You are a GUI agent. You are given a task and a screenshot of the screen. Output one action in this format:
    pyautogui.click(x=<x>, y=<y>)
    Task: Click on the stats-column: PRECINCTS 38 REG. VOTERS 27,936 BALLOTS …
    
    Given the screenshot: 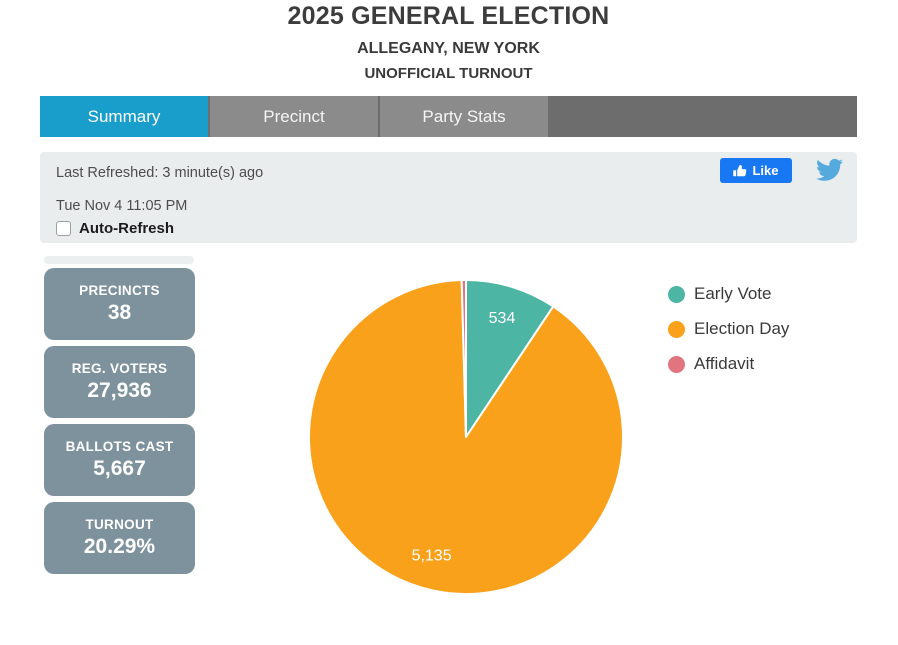 What is the action you would take?
    pyautogui.click(x=119, y=424)
    